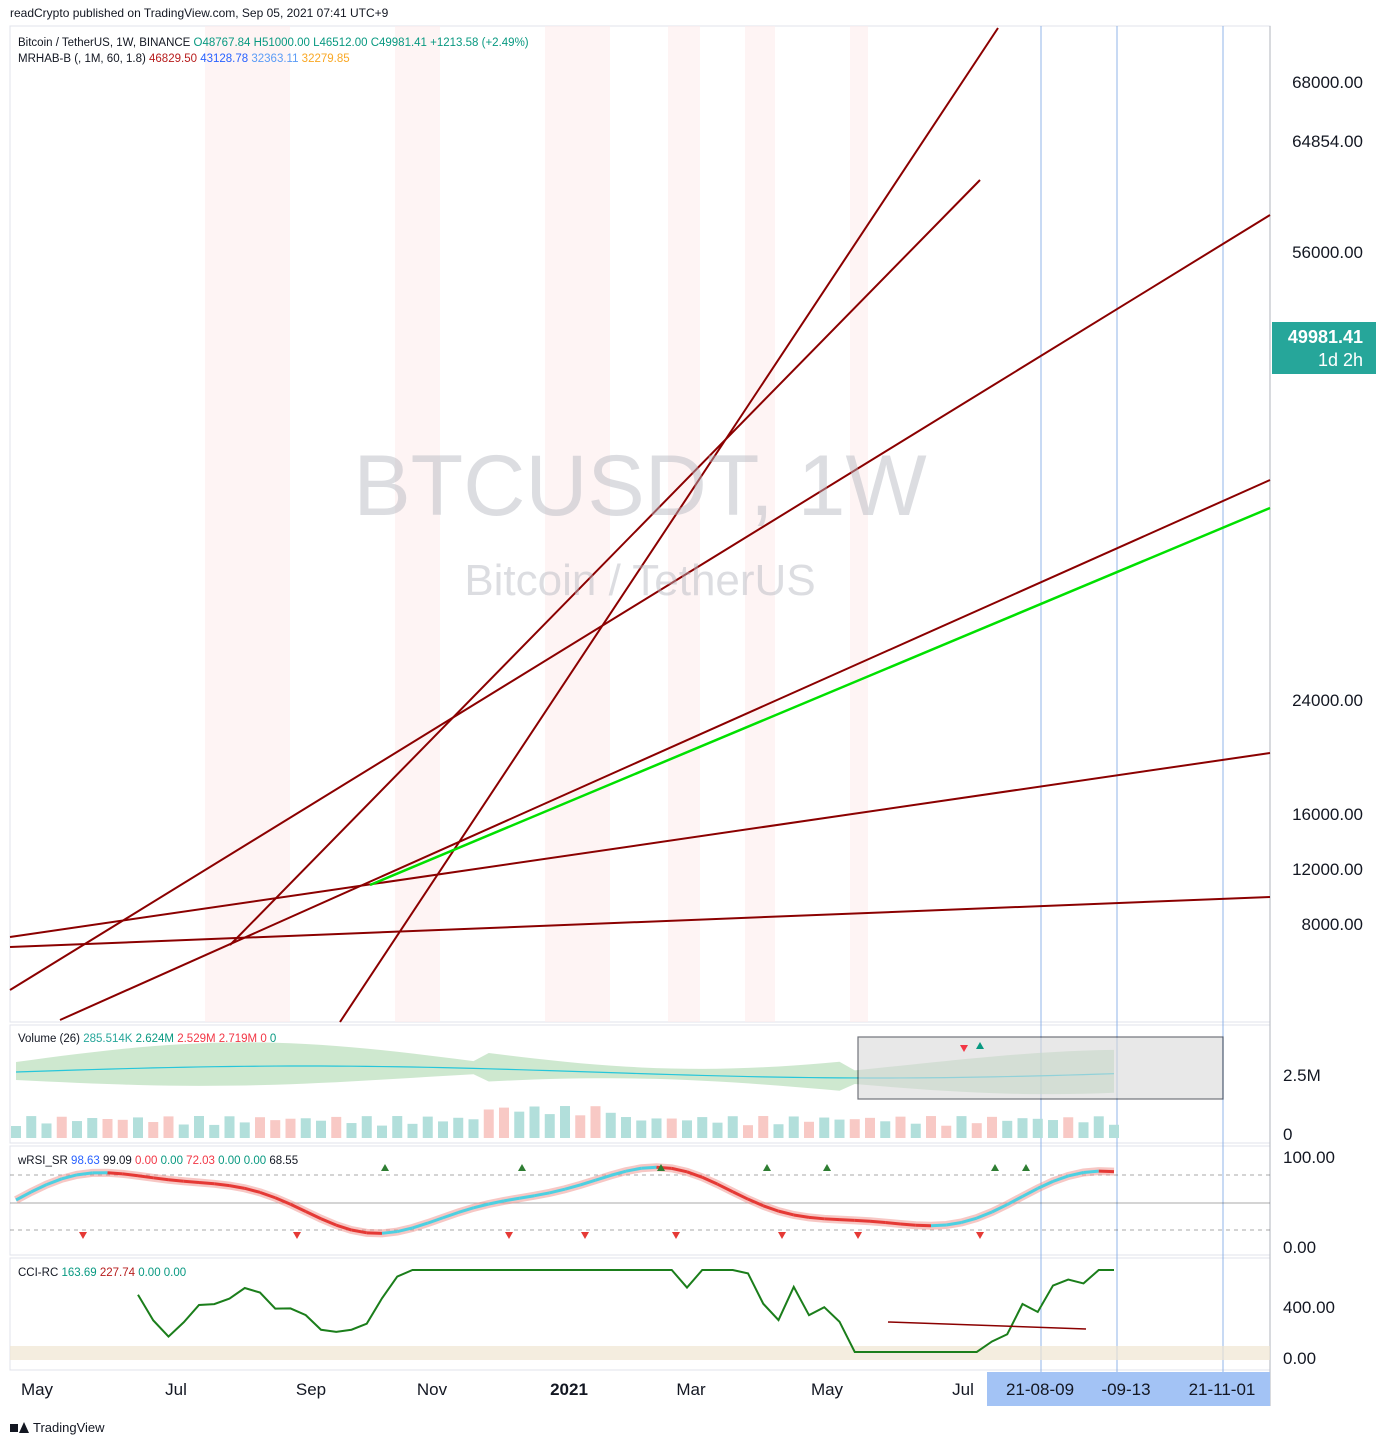 Image resolution: width=1388 pixels, height=1447 pixels. Describe the element at coordinates (1299, 1358) in the screenshot. I see `cci-tick-1: 0.00` at that location.